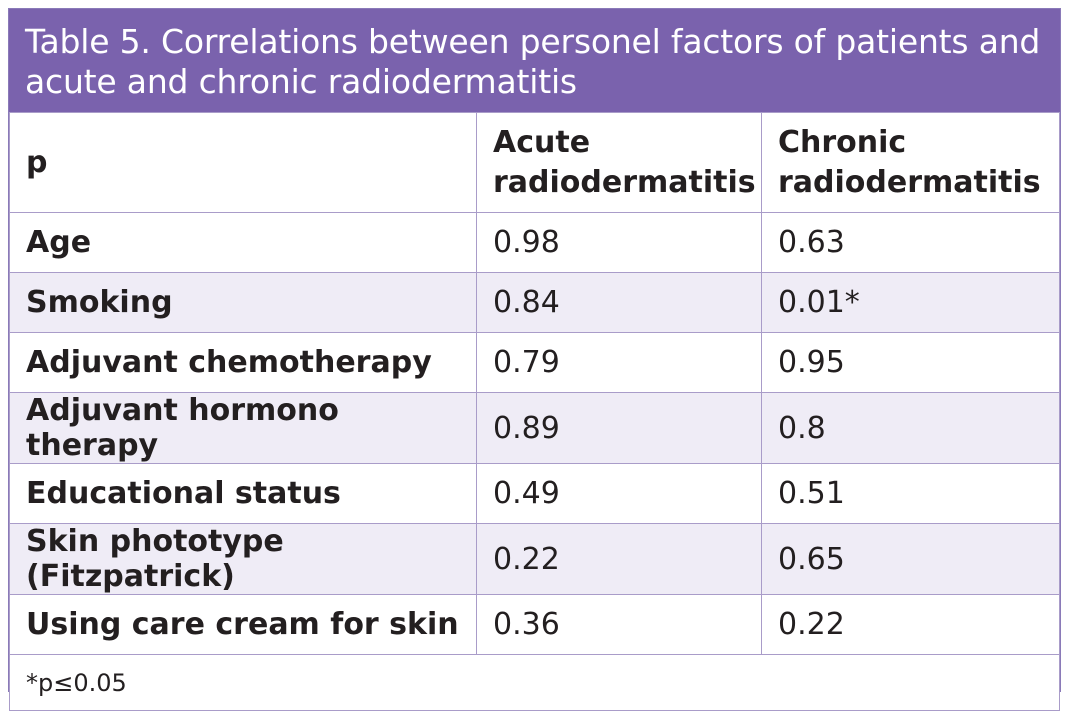 This screenshot has width=1070, height=711. Describe the element at coordinates (243, 559) in the screenshot. I see `row-factor: Skin phototype (Fitzpatrick)` at that location.